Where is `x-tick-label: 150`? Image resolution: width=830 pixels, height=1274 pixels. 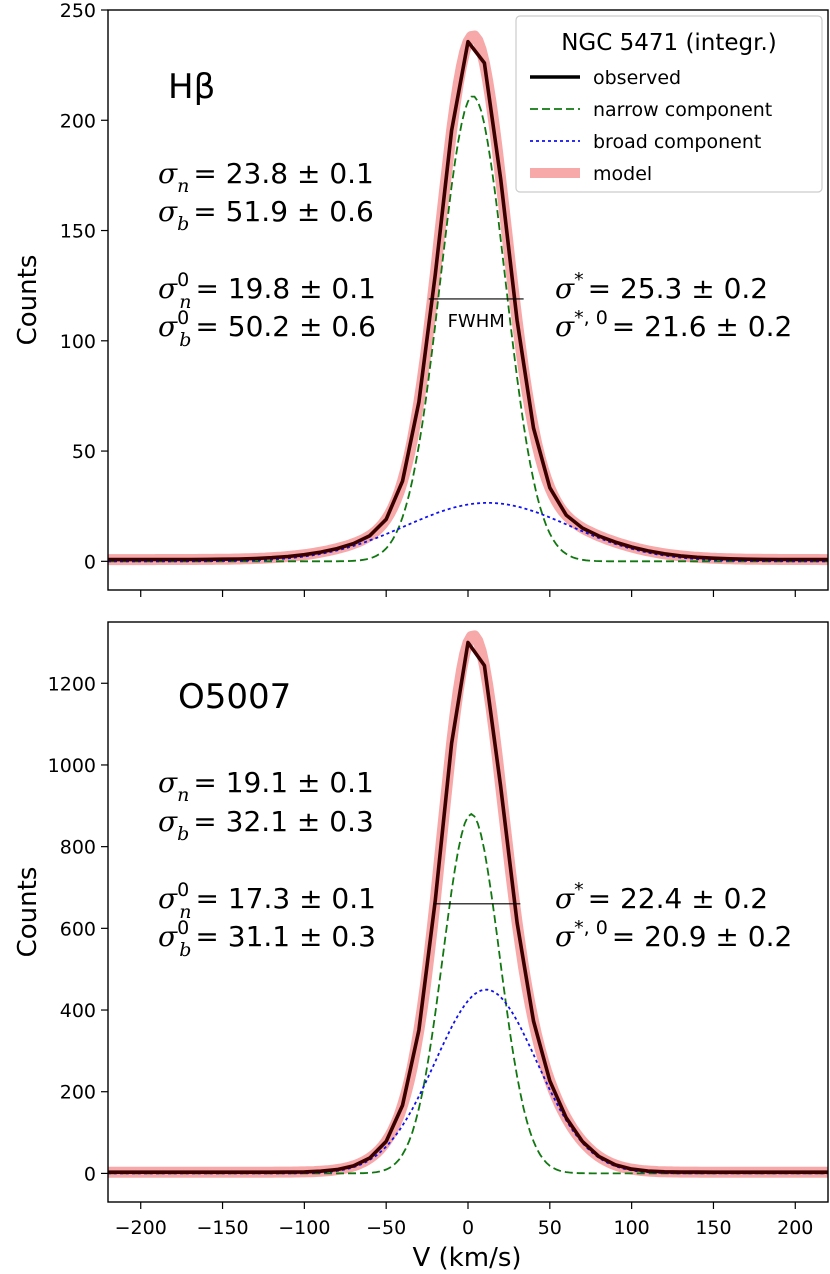 x-tick-label: 150 is located at coordinates (713, 1228).